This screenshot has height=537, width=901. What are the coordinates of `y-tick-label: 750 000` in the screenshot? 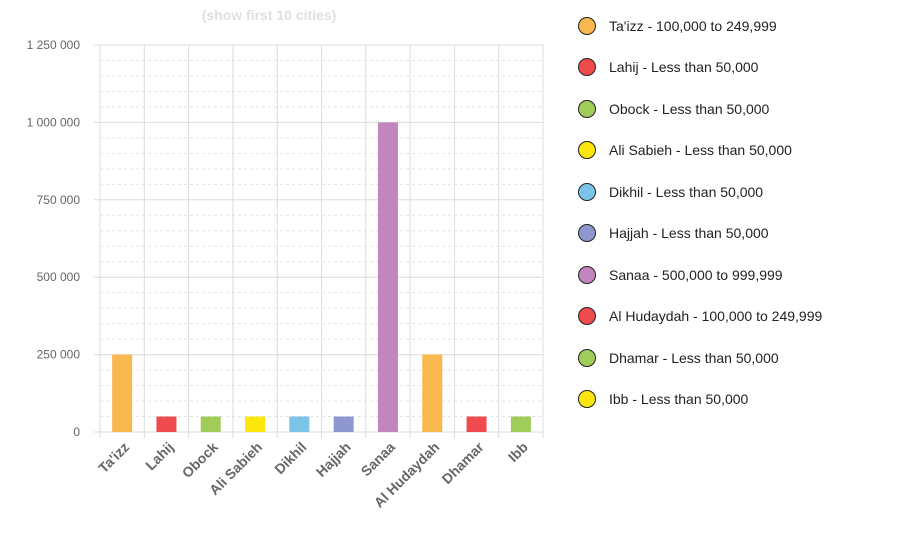 It's located at (59, 200).